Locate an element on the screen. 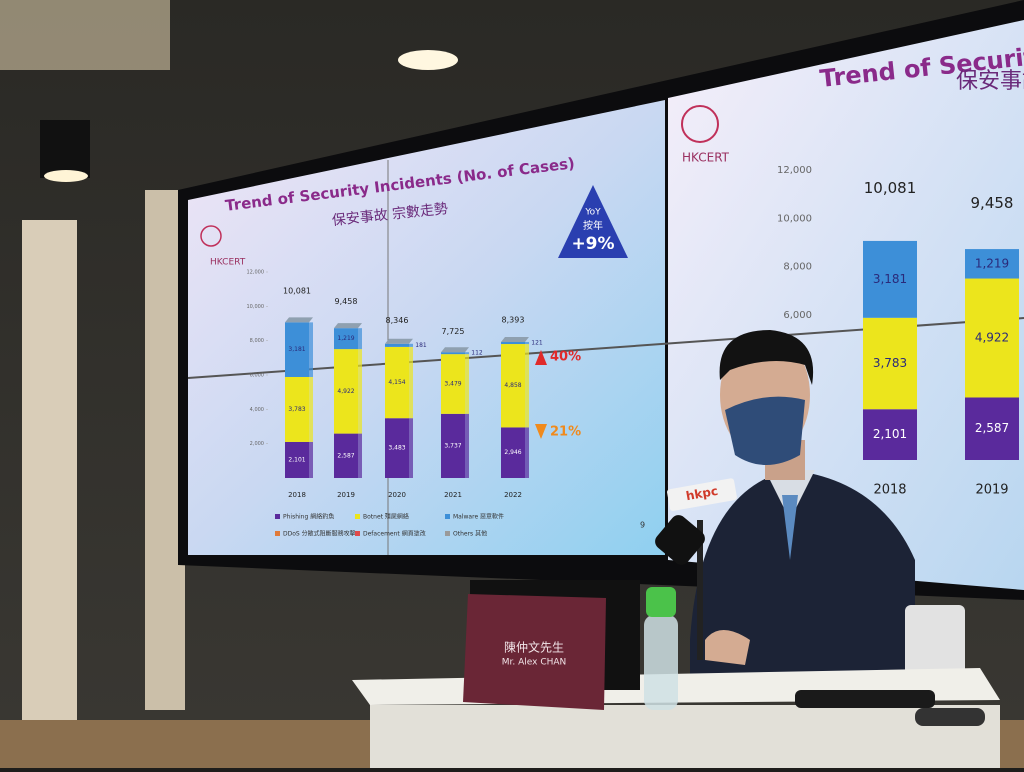 The width and height of the screenshot is (1024, 772). legend-label: Defacement 網頁塗改 is located at coordinates (394, 534).